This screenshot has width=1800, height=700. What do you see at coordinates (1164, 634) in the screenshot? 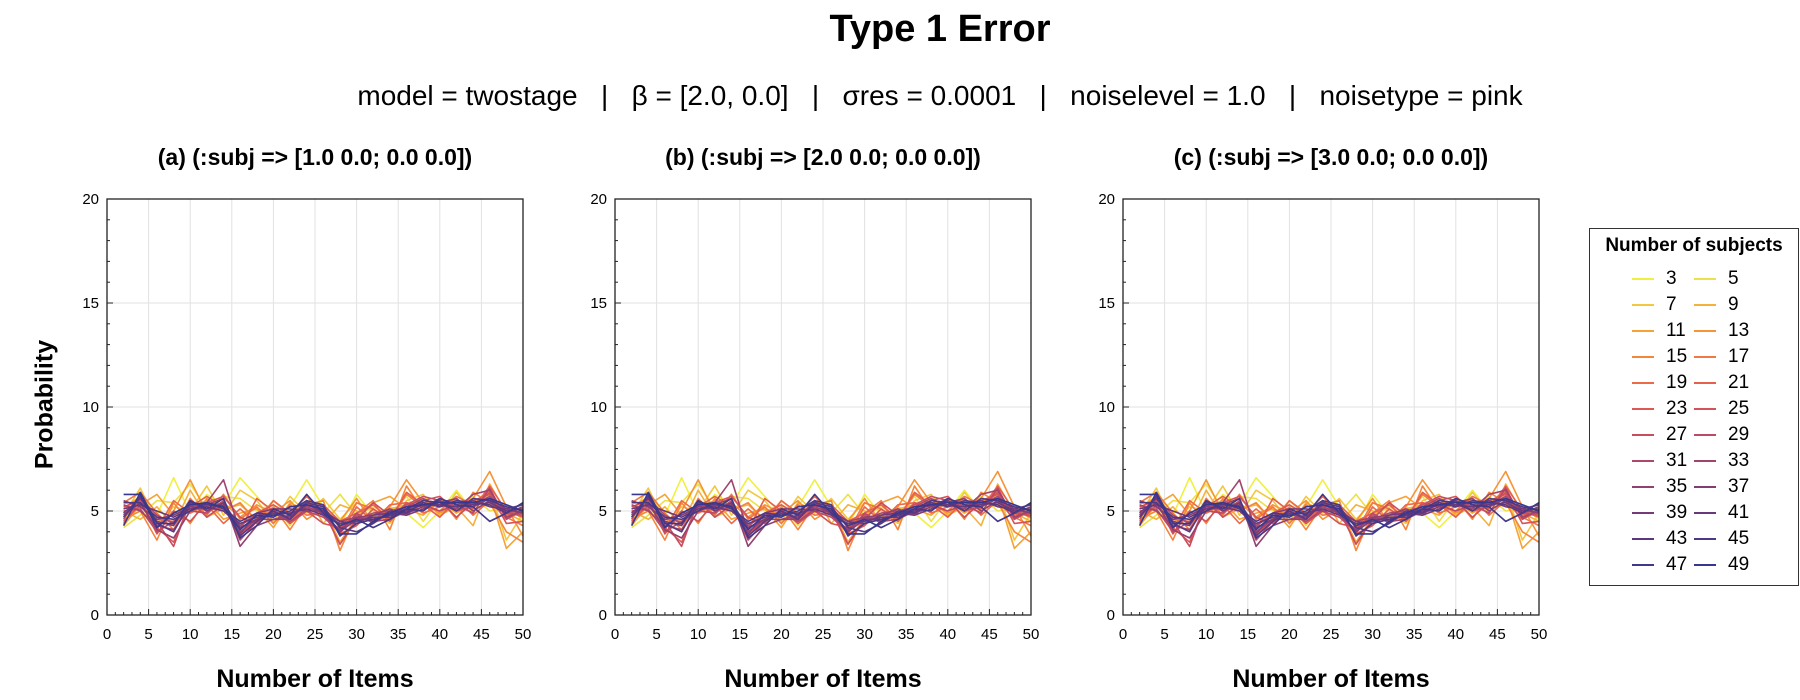
I see `panel-c-x-tick-label: 5` at bounding box center [1164, 634].